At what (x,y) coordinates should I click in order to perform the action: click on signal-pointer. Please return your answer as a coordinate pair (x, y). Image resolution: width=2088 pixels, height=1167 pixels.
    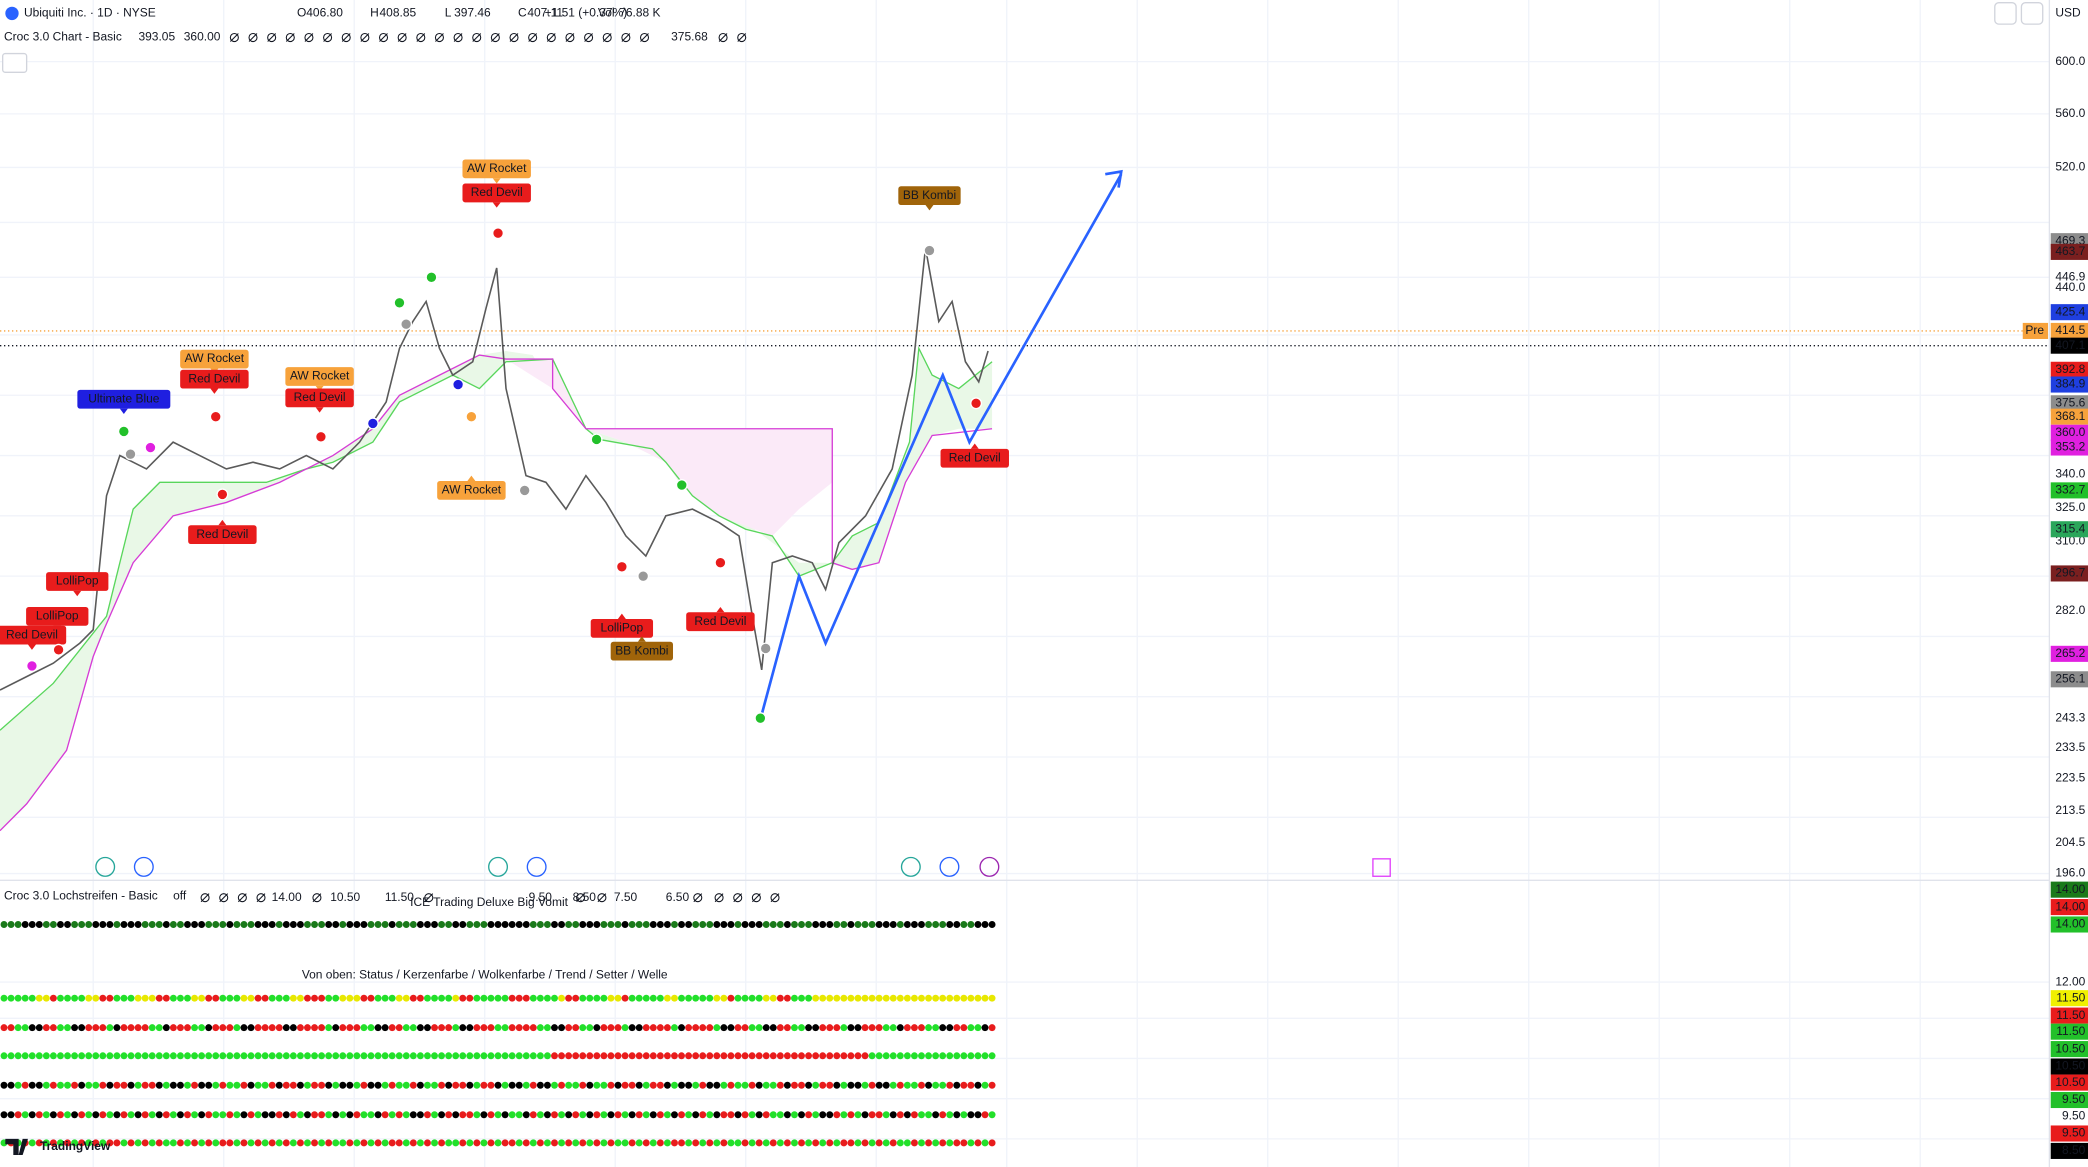
    Looking at the image, I should click on (929, 207).